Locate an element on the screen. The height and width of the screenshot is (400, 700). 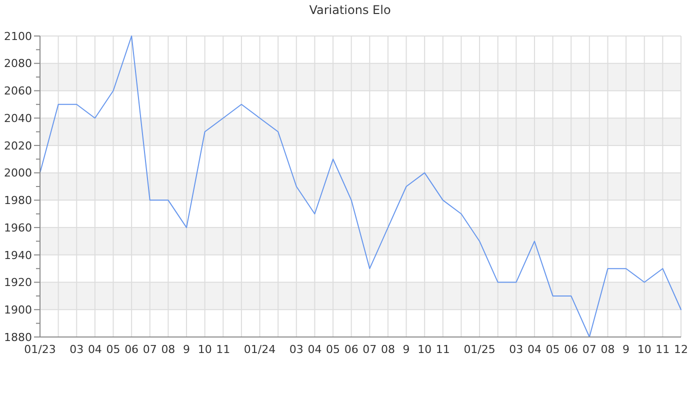
y-tick-label: 2080 is located at coordinates (18, 63).